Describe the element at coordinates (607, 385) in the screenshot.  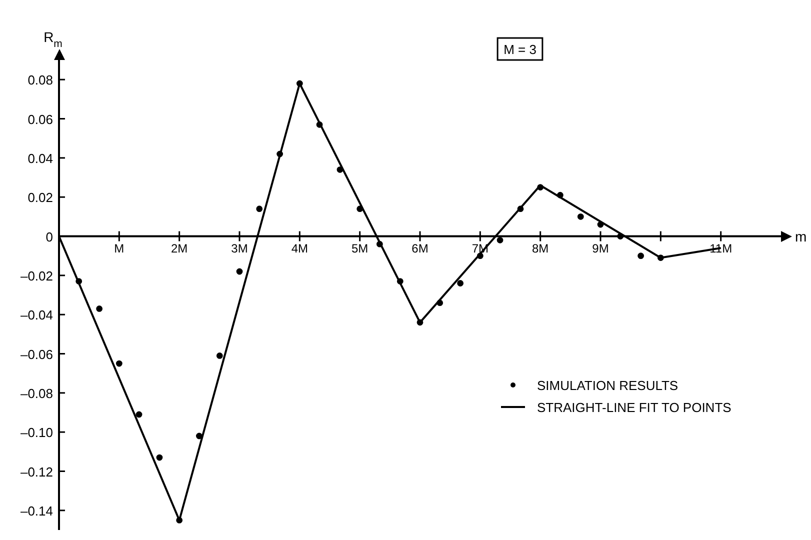
I see `legend-label: SIMULATION RESULTS` at that location.